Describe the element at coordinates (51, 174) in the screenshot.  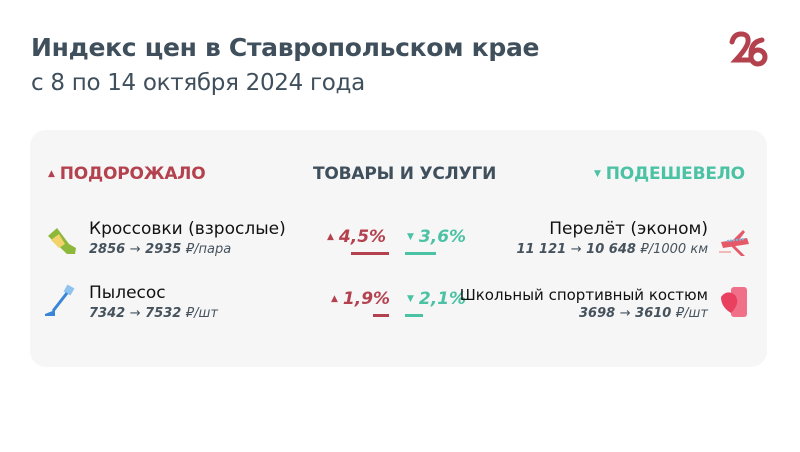
I see `triangle-up-icon: ▲` at that location.